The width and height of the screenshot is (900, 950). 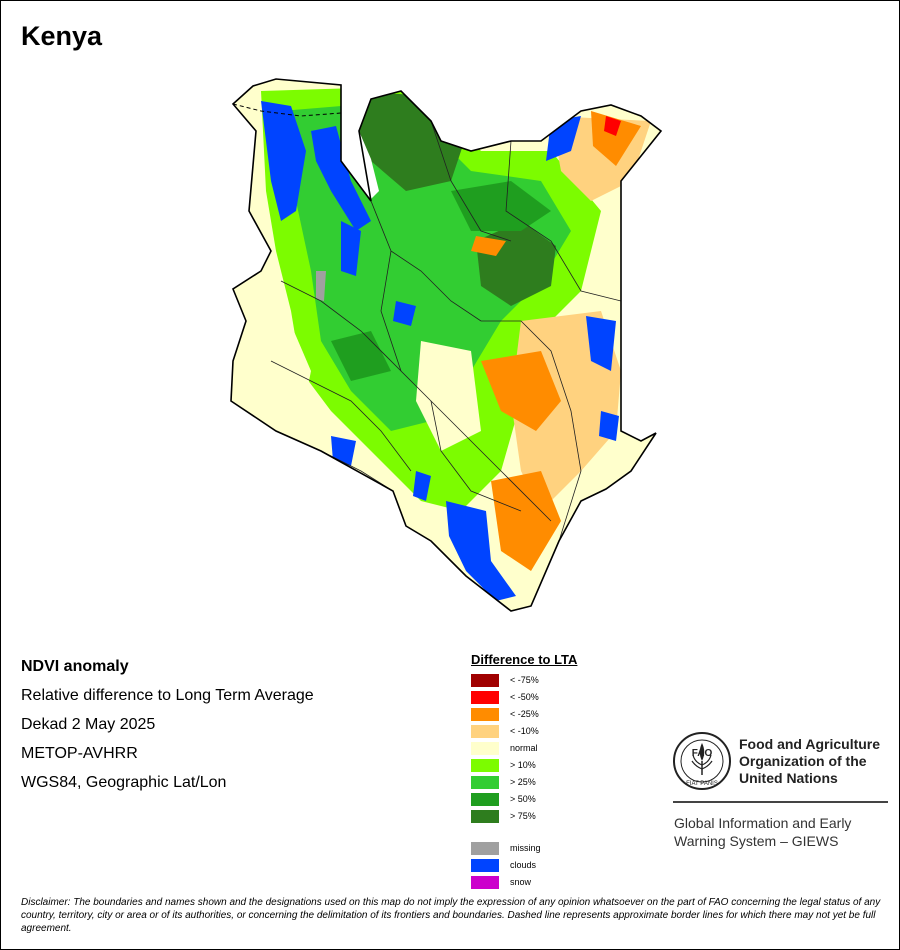 I want to click on legend-extra: missing clouds snow, so click(x=524, y=866).